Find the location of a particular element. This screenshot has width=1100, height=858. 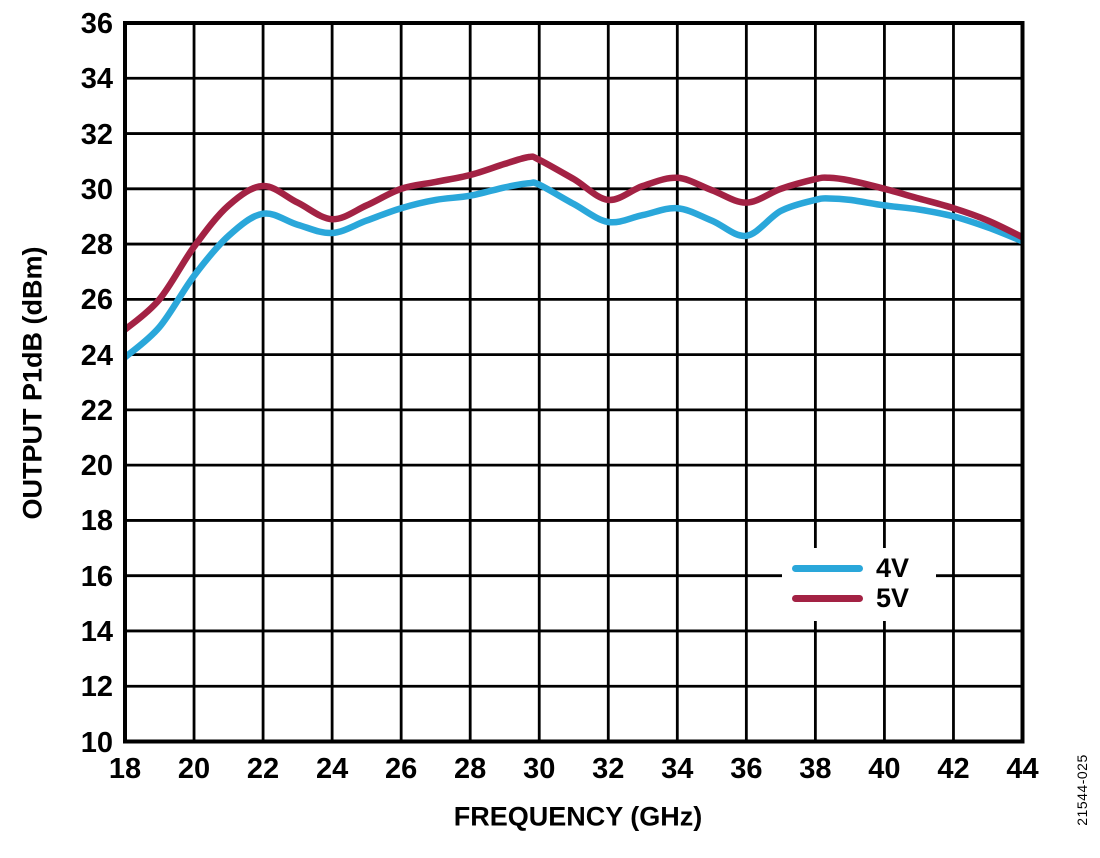

x-axis-title: FREQUENCY (GHz) is located at coordinates (578, 816).